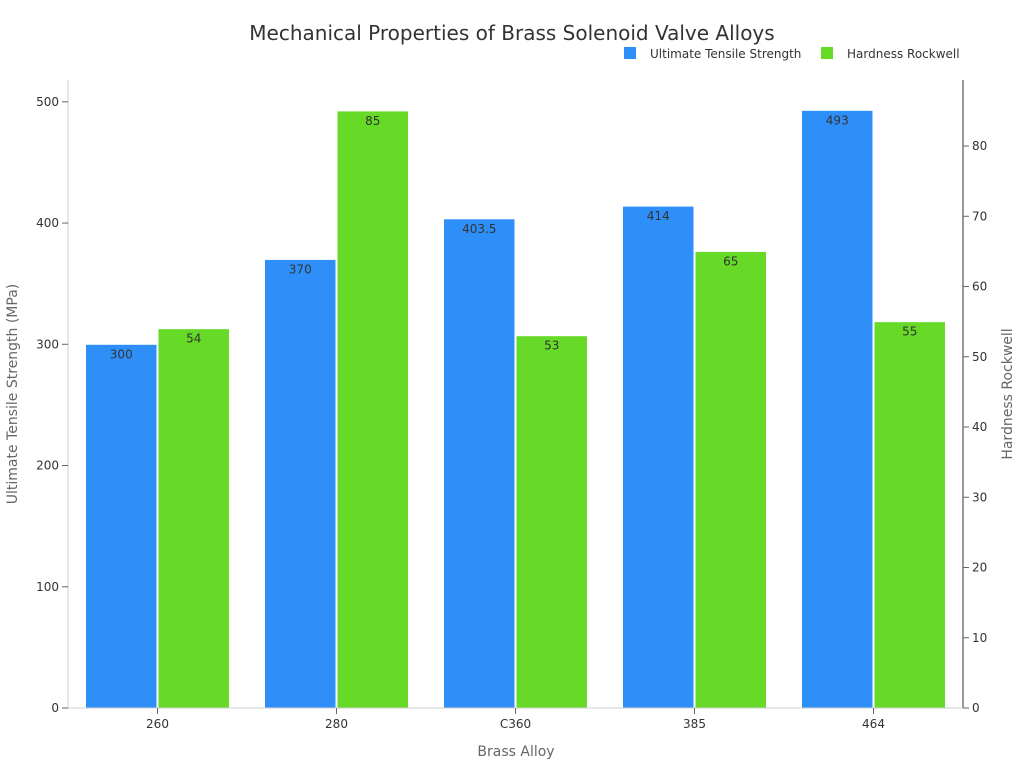  What do you see at coordinates (13, 394) in the screenshot?
I see `y-axis-title: Ultimate Tensile Strength (MPa)` at bounding box center [13, 394].